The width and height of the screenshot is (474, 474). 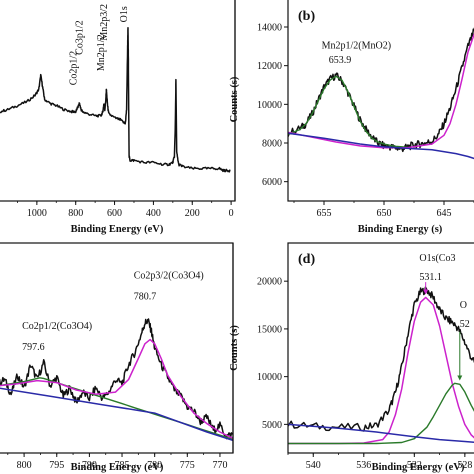 What do you see at coordinates (430, 277) in the screenshot?
I see `peak-annotation: 531.1` at bounding box center [430, 277].